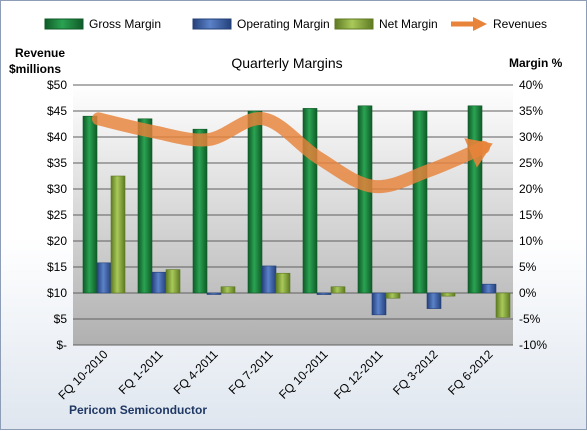 This screenshot has height=431, width=587. I want to click on y-left-label-line1: Revenue, so click(40, 53).